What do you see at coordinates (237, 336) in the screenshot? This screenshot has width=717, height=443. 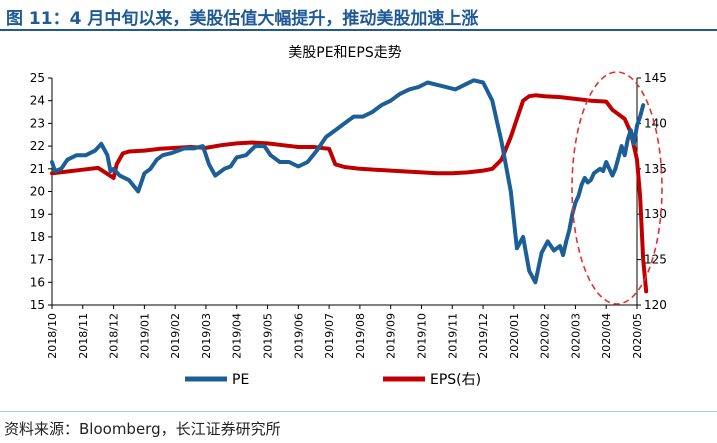 I see `x-tick-label: 2019/04` at bounding box center [237, 336].